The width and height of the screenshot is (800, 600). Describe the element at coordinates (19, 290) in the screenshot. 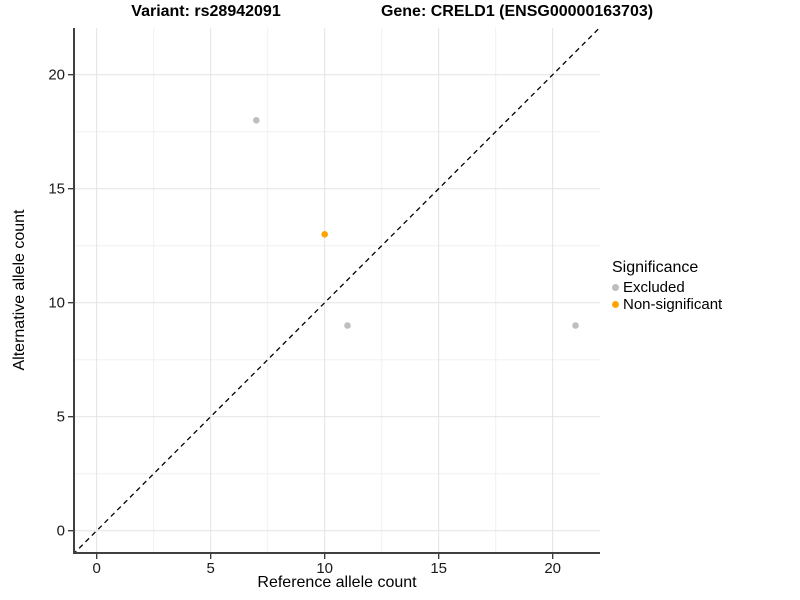

I see `y-axis-label: Alternative allele count` at that location.